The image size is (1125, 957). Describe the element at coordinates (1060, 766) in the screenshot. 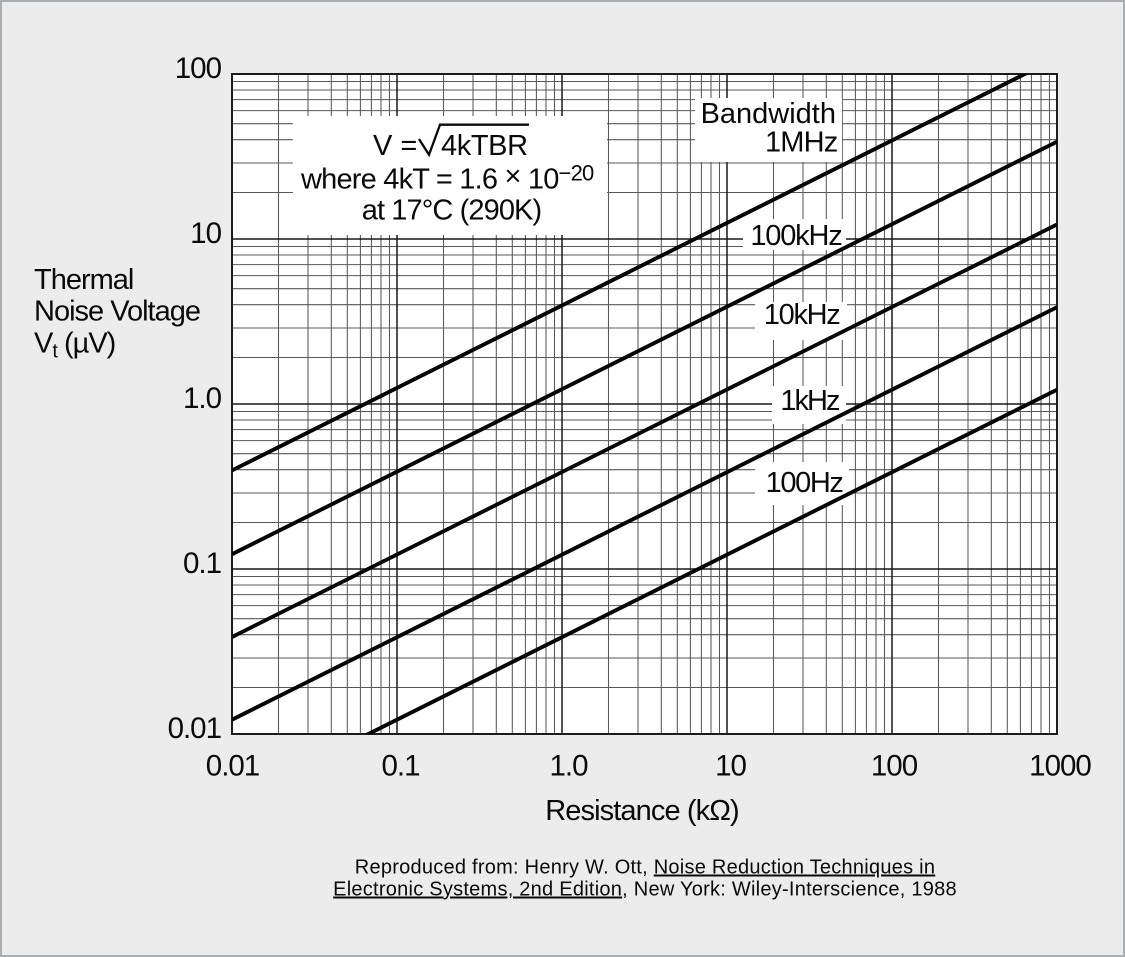

I see `svg-text: 1000` at that location.